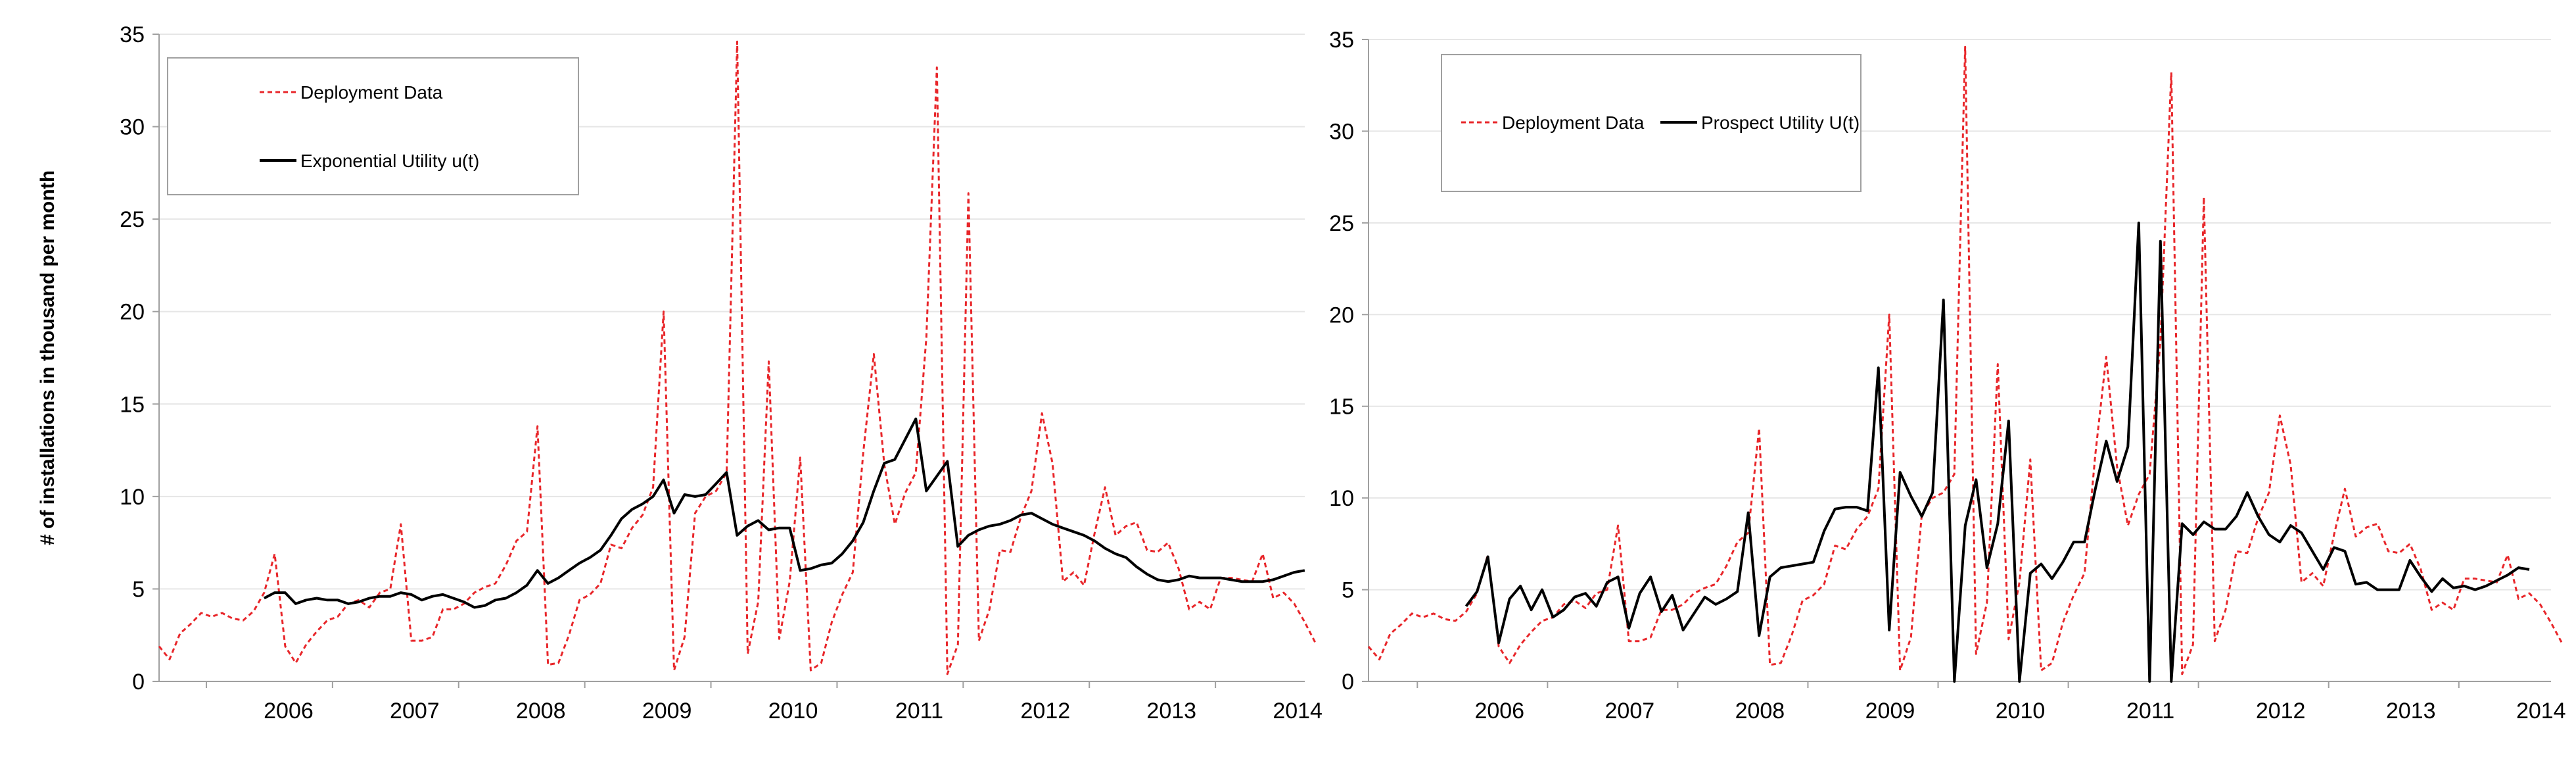  I want to click on y-axis-title: # of installations in thousand per month, so click(48, 358).